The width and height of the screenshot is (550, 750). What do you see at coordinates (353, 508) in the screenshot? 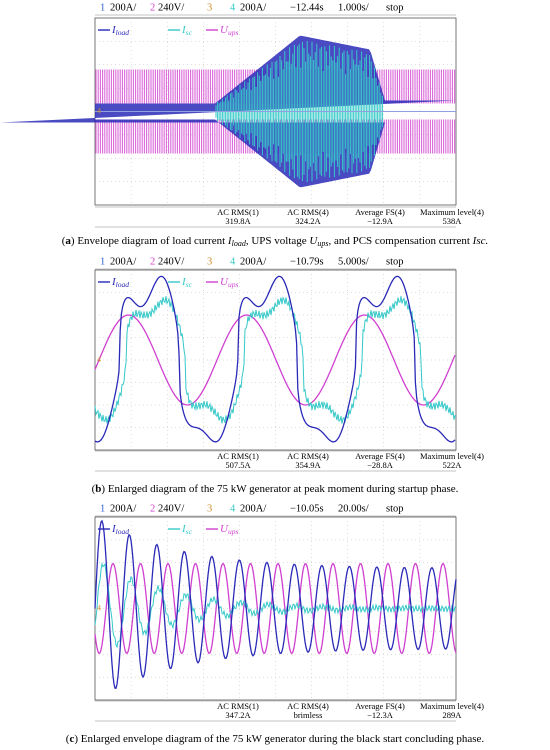
I see `header-timebase: 20.00s/` at bounding box center [353, 508].